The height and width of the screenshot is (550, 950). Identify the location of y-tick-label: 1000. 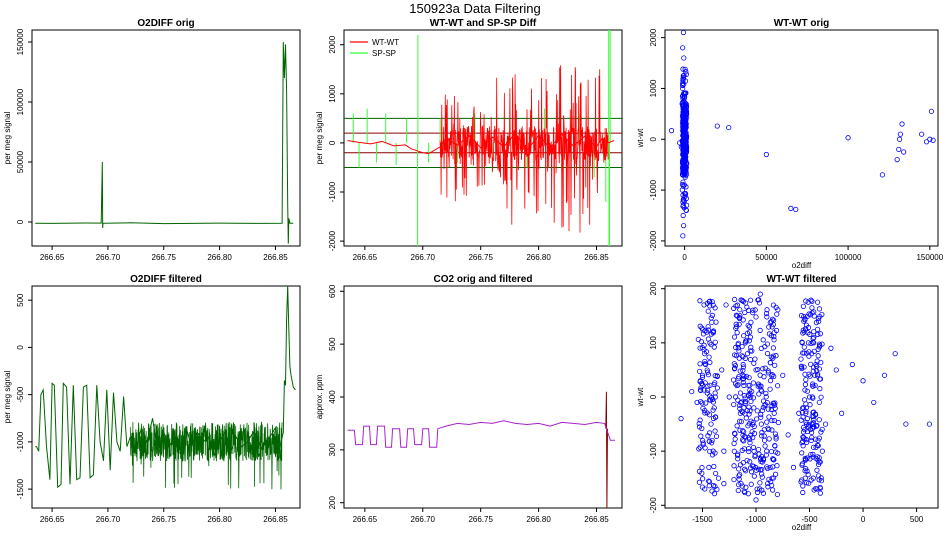
(332, 93).